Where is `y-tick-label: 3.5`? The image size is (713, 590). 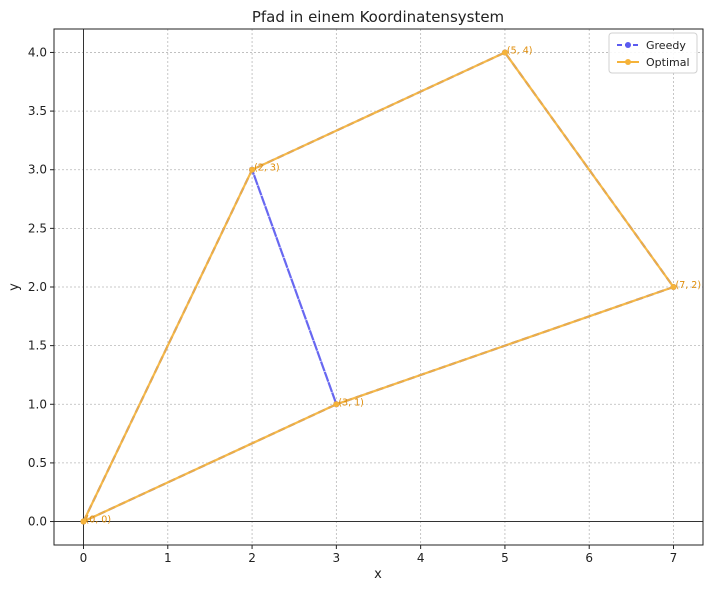
y-tick-label: 3.5 is located at coordinates (37, 111).